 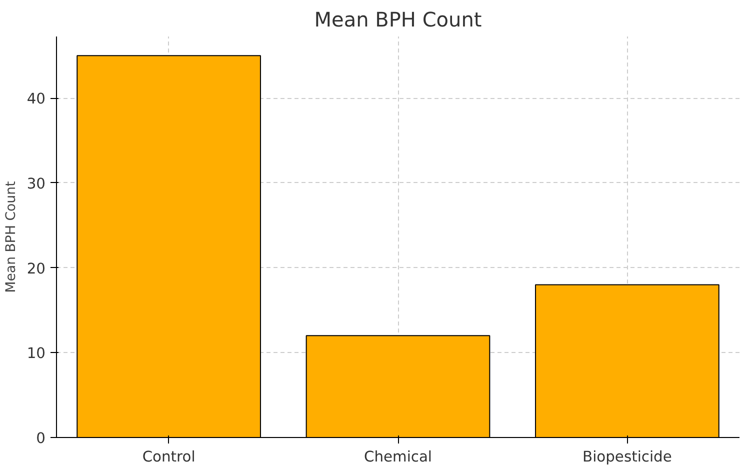 What do you see at coordinates (41, 438) in the screenshot?
I see `y-tick-label: 0` at bounding box center [41, 438].